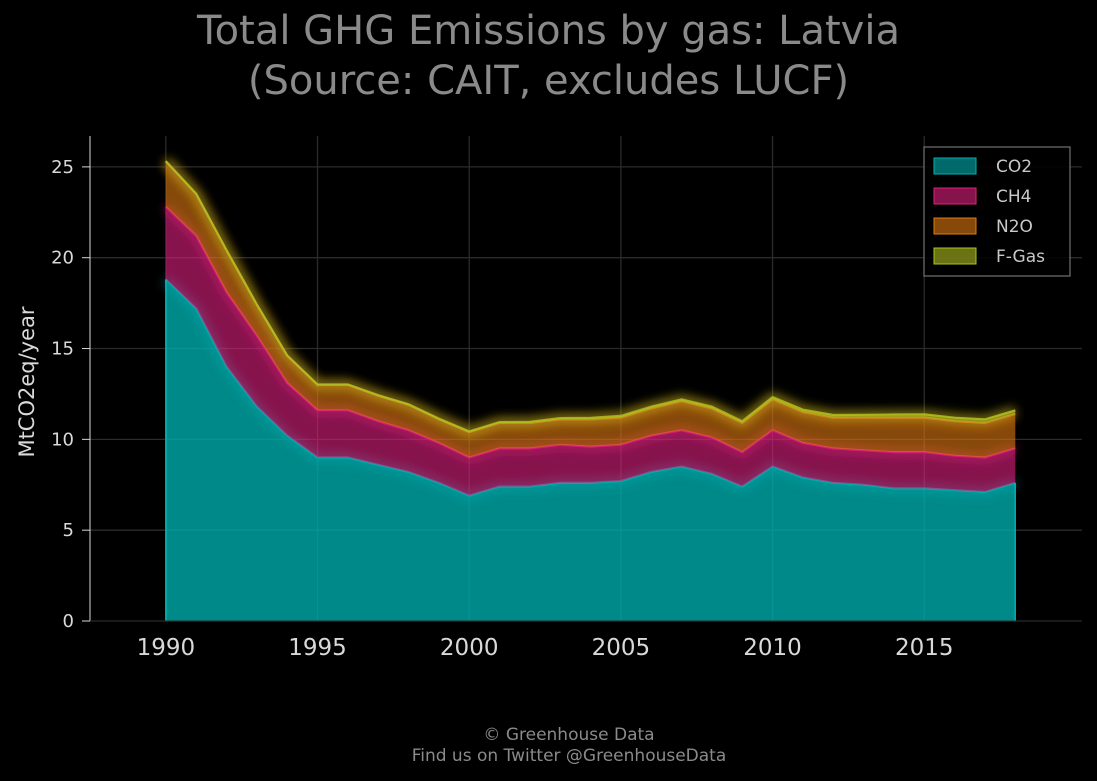  I want to click on legend-swatch-n2o, so click(955, 226).